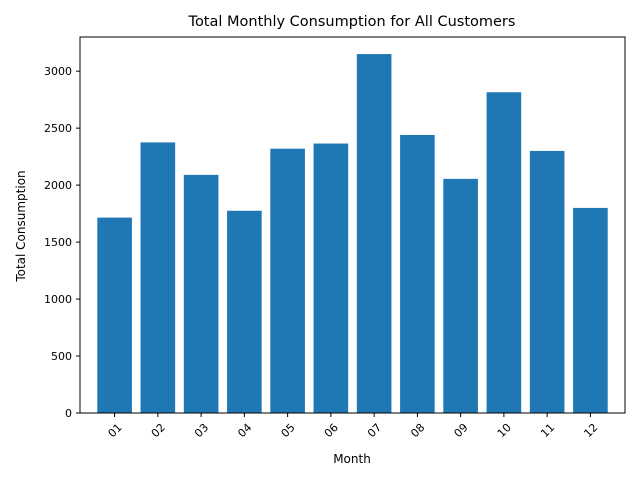 The width and height of the screenshot is (640, 484). What do you see at coordinates (417, 430) in the screenshot?
I see `x-tick-label: 08` at bounding box center [417, 430].